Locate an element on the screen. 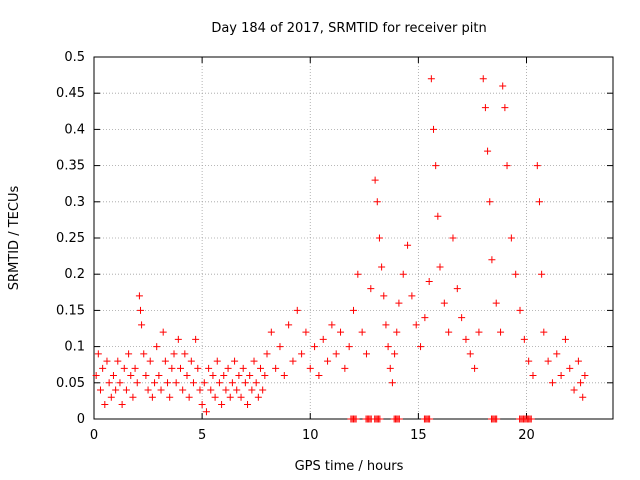 This screenshot has height=480, width=640. y-tick-label: 0.05 is located at coordinates (70, 383).